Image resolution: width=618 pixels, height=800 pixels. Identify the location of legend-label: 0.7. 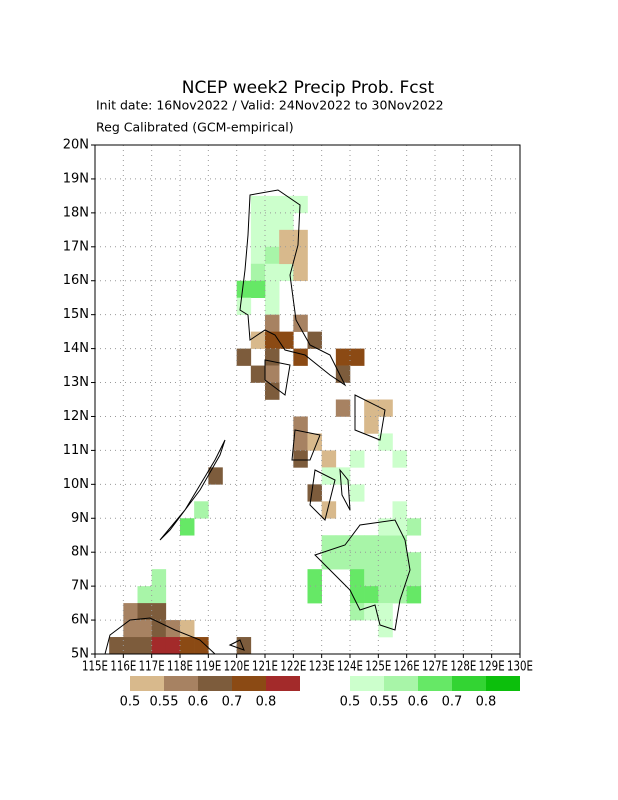
(452, 702).